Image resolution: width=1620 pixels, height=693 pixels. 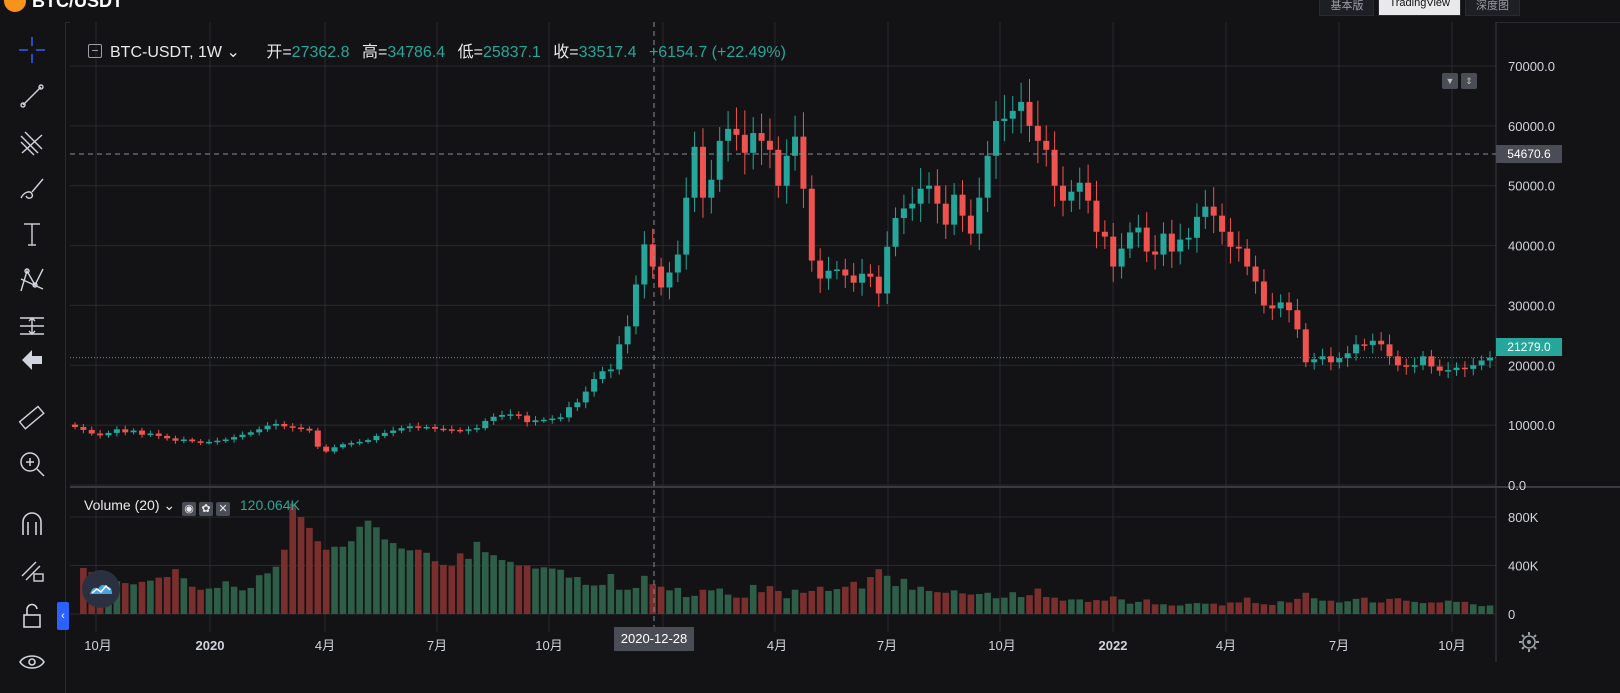 What do you see at coordinates (32, 96) in the screenshot?
I see `trend-line-tool-icon` at bounding box center [32, 96].